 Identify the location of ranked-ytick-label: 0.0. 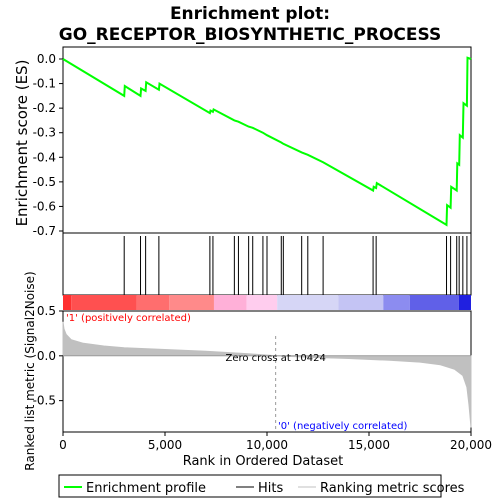
(46, 356).